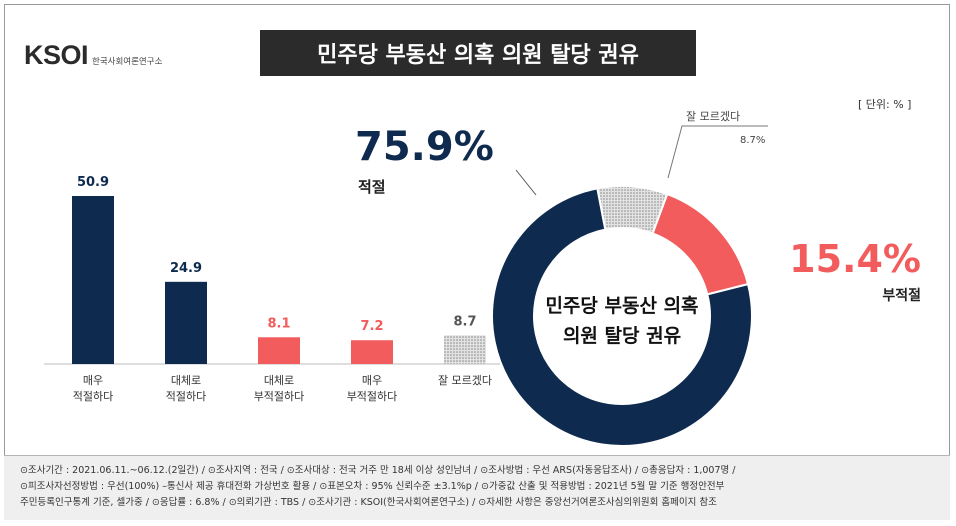  I want to click on bar-value-label: 8.7, so click(464, 321).